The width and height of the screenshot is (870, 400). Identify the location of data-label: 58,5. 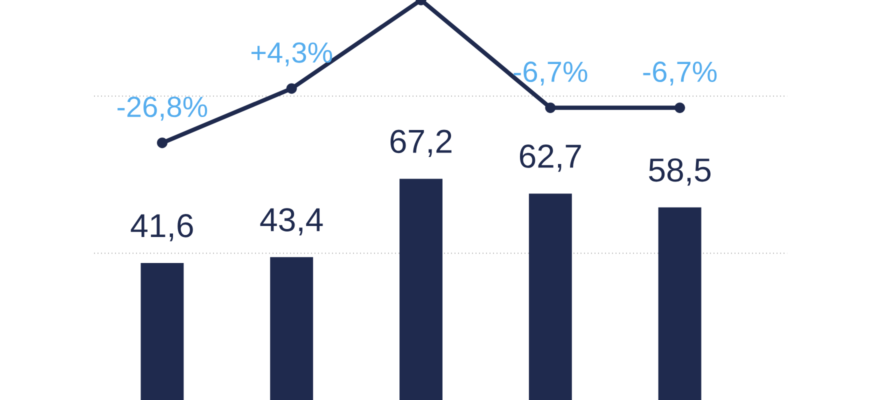
(680, 172).